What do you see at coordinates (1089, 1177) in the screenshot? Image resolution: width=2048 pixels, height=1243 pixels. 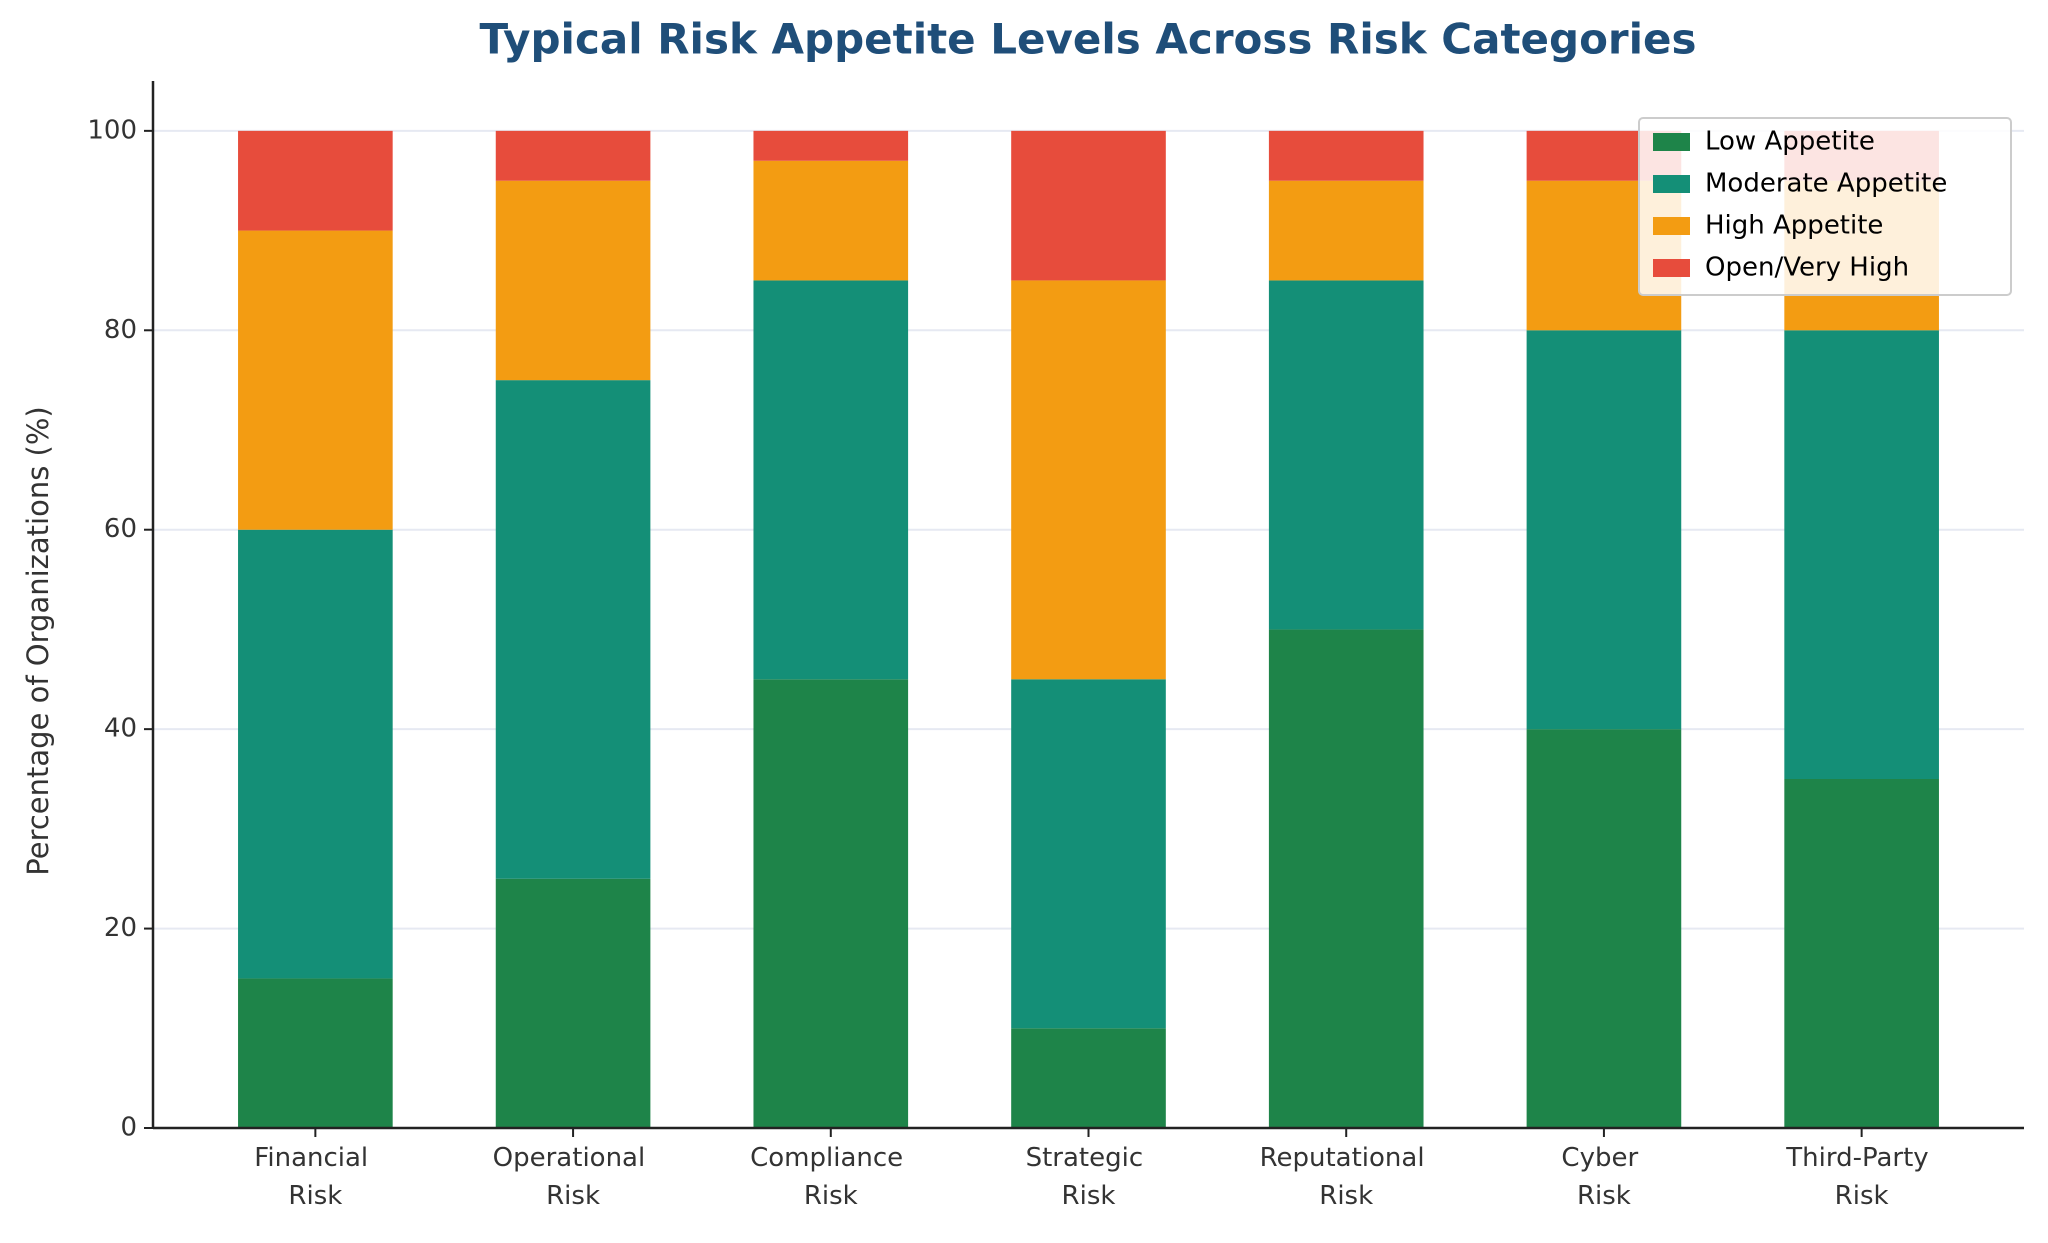 I see `x-tick-label: Strategic Risk` at bounding box center [1089, 1177].